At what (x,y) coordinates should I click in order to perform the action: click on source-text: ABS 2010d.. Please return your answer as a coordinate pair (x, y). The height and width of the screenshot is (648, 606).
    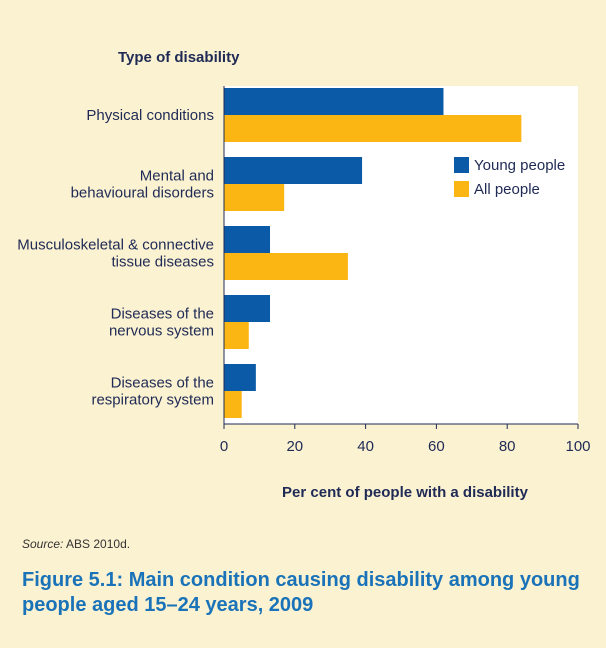
    Looking at the image, I should click on (97, 544).